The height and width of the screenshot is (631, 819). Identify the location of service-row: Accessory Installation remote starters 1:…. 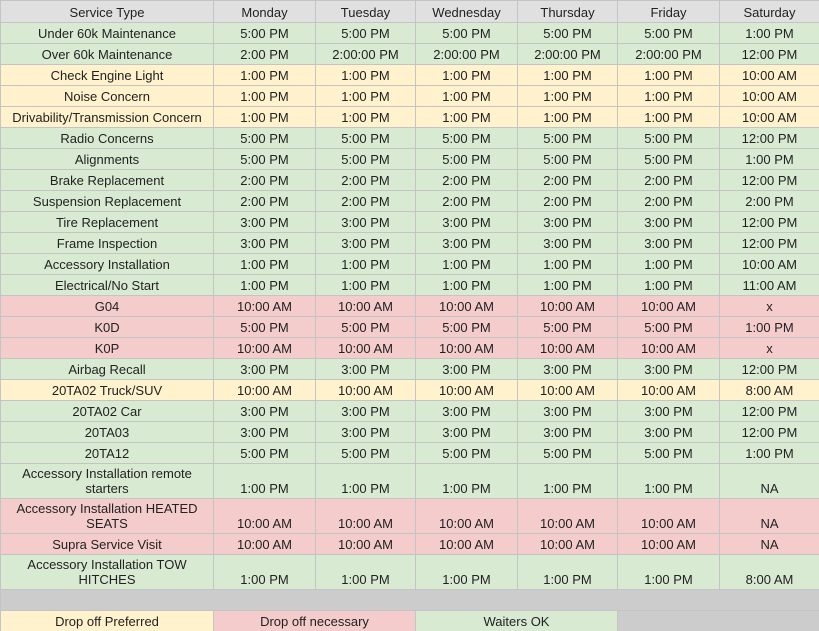
(409, 481).